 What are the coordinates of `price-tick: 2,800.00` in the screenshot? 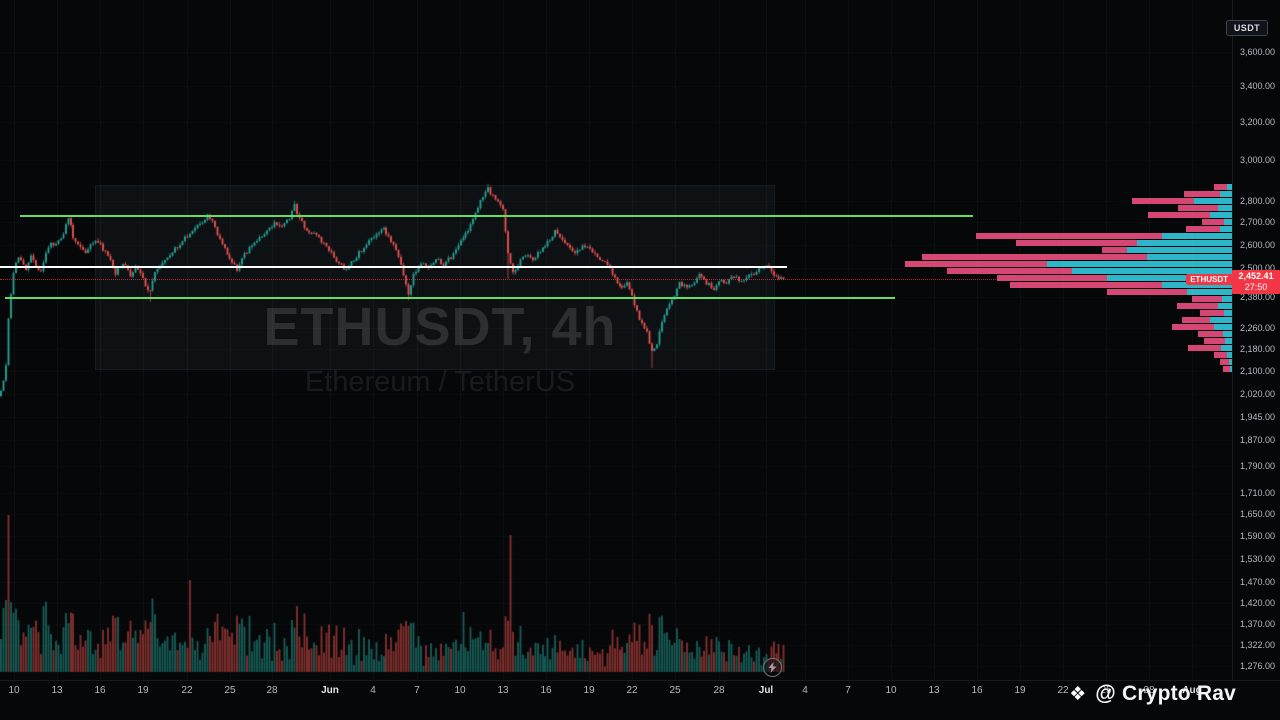 It's located at (1257, 200).